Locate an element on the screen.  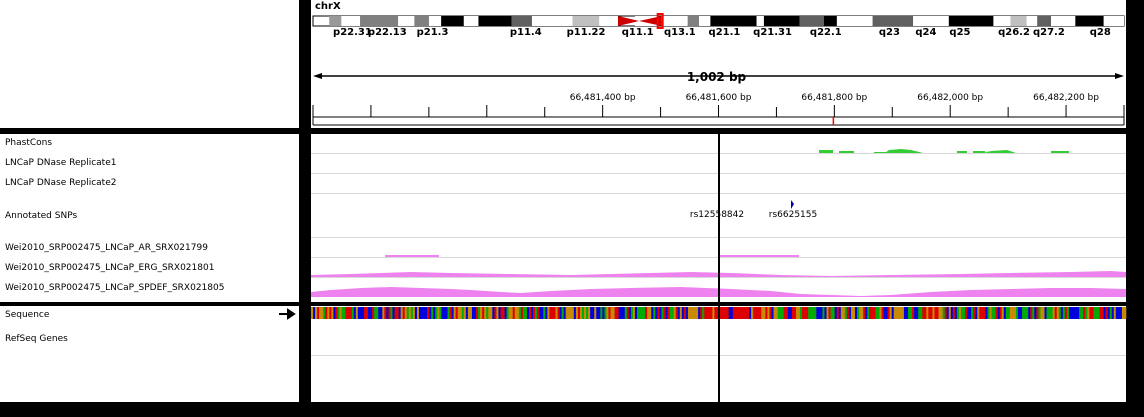
track-name-ar: Wei2010_SRP002475_LNCaP_AR_SRX021799 is located at coordinates (106, 248).